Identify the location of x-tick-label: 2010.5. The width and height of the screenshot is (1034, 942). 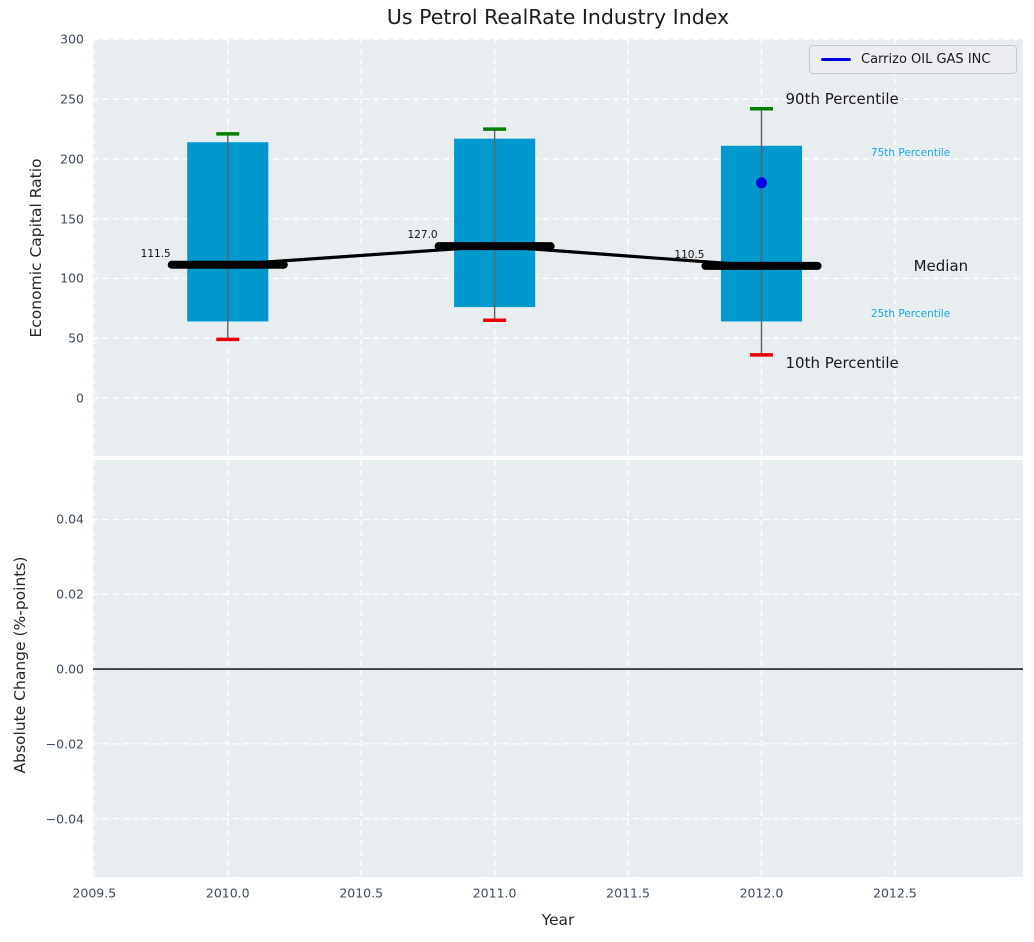
(361, 893).